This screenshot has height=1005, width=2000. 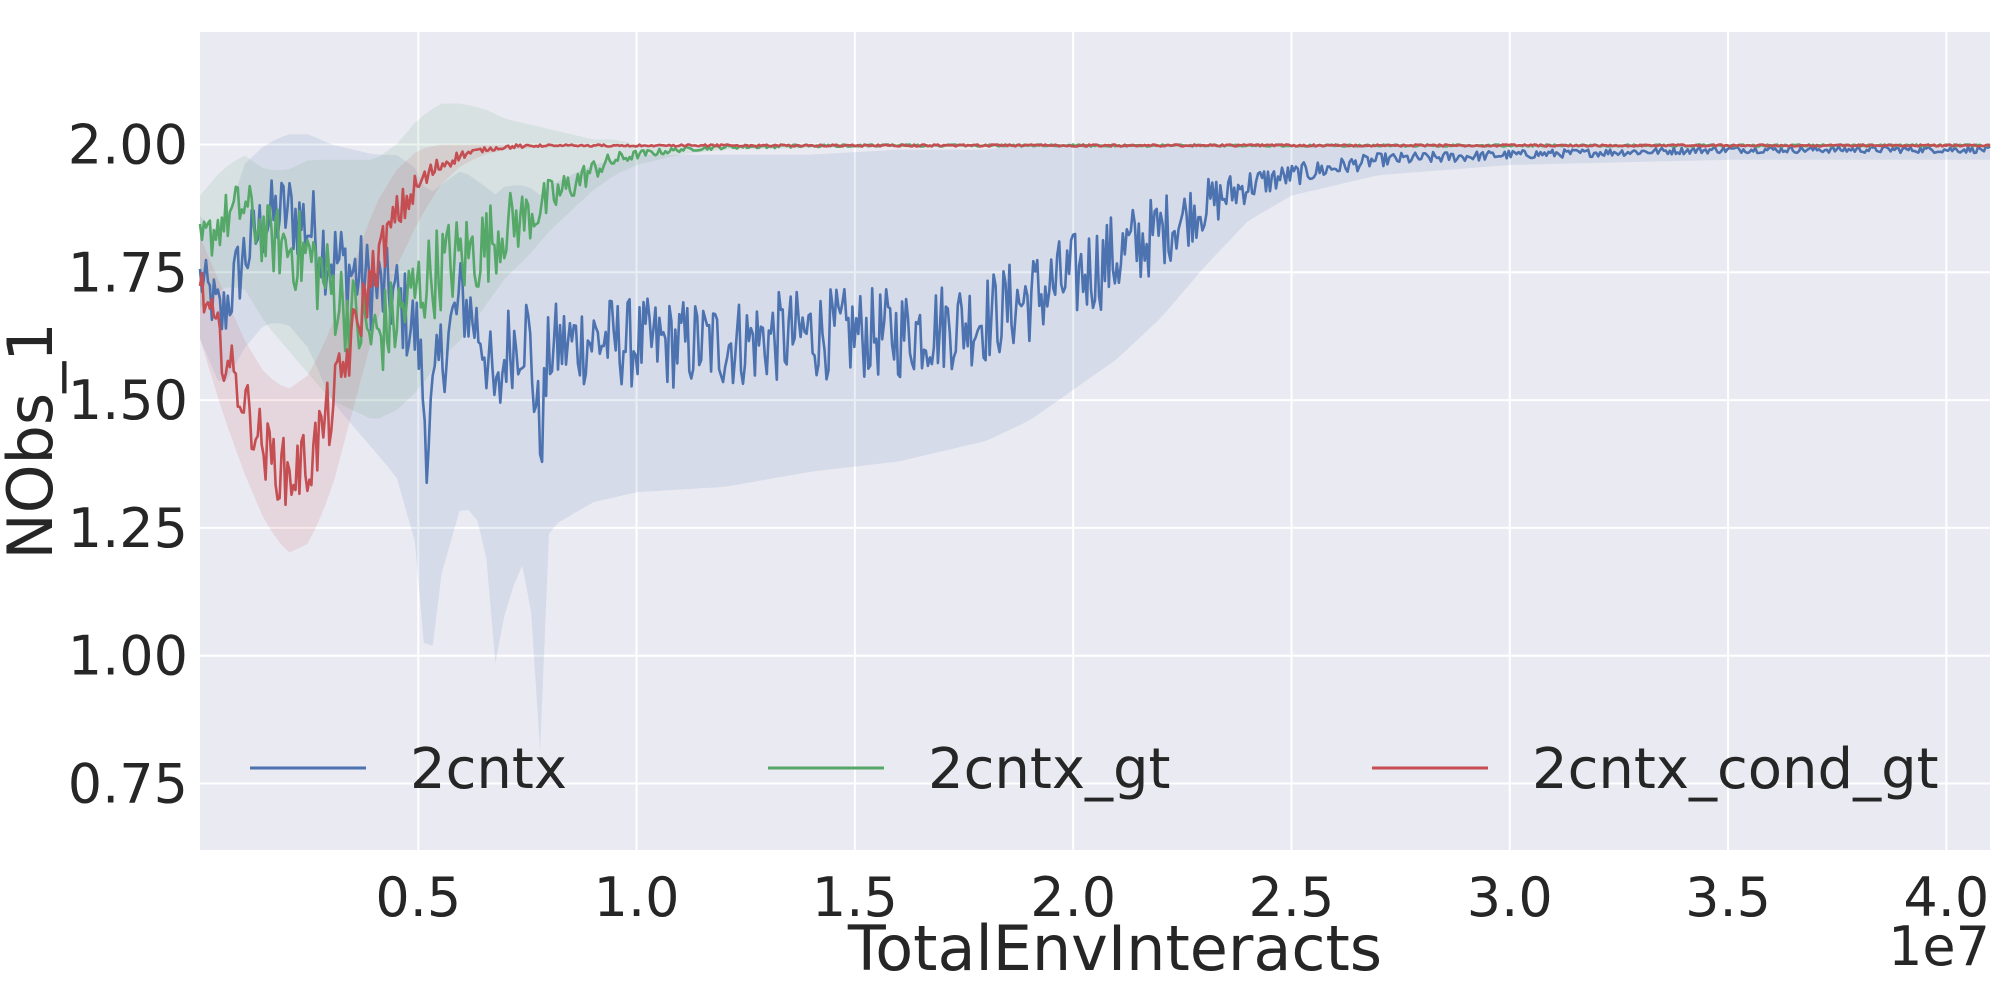 What do you see at coordinates (1939, 946) in the screenshot?
I see `x-axis-offset-label: 1e7` at bounding box center [1939, 946].